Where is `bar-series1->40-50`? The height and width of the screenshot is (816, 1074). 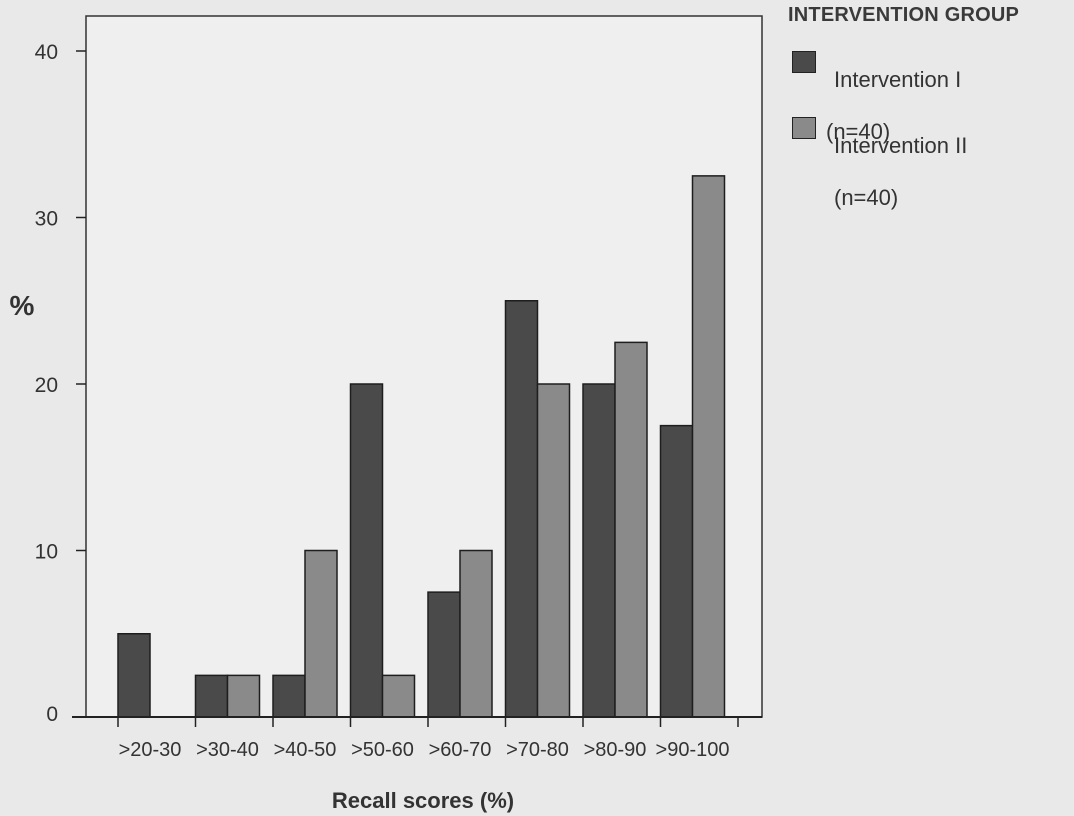 bar-series1->40-50 is located at coordinates (289, 696).